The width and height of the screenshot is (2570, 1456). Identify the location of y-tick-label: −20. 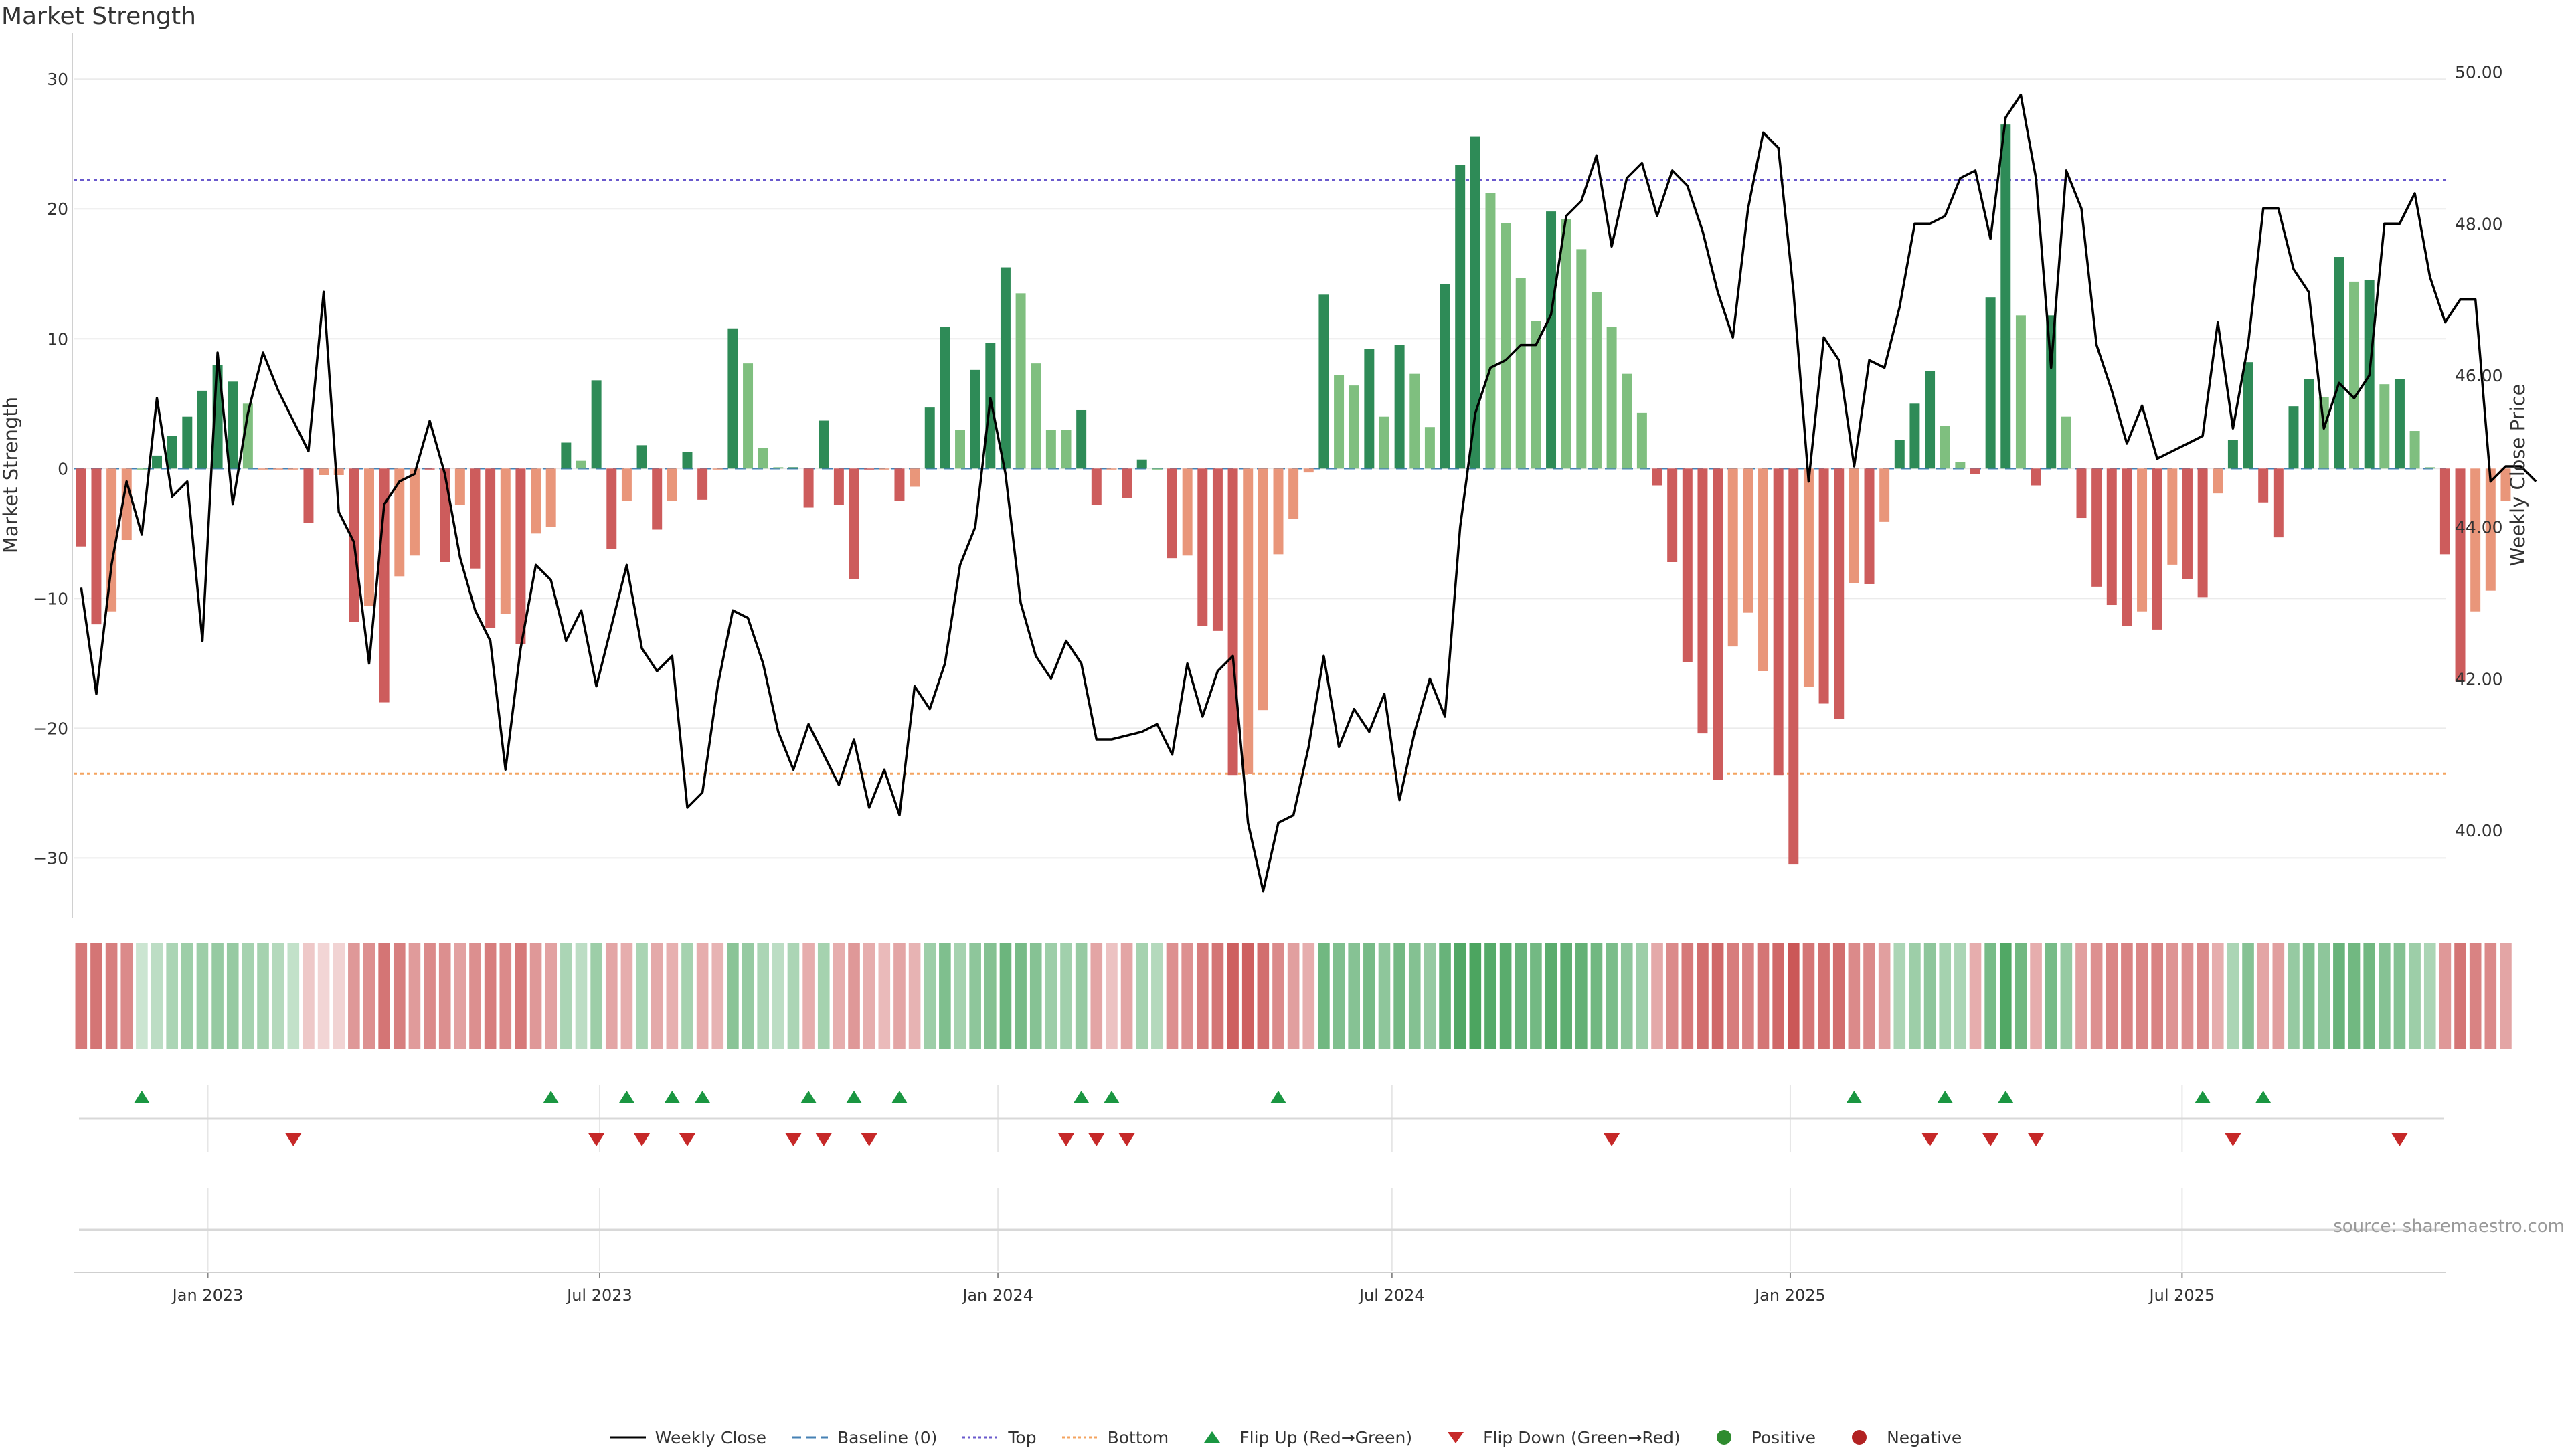
(51, 728).